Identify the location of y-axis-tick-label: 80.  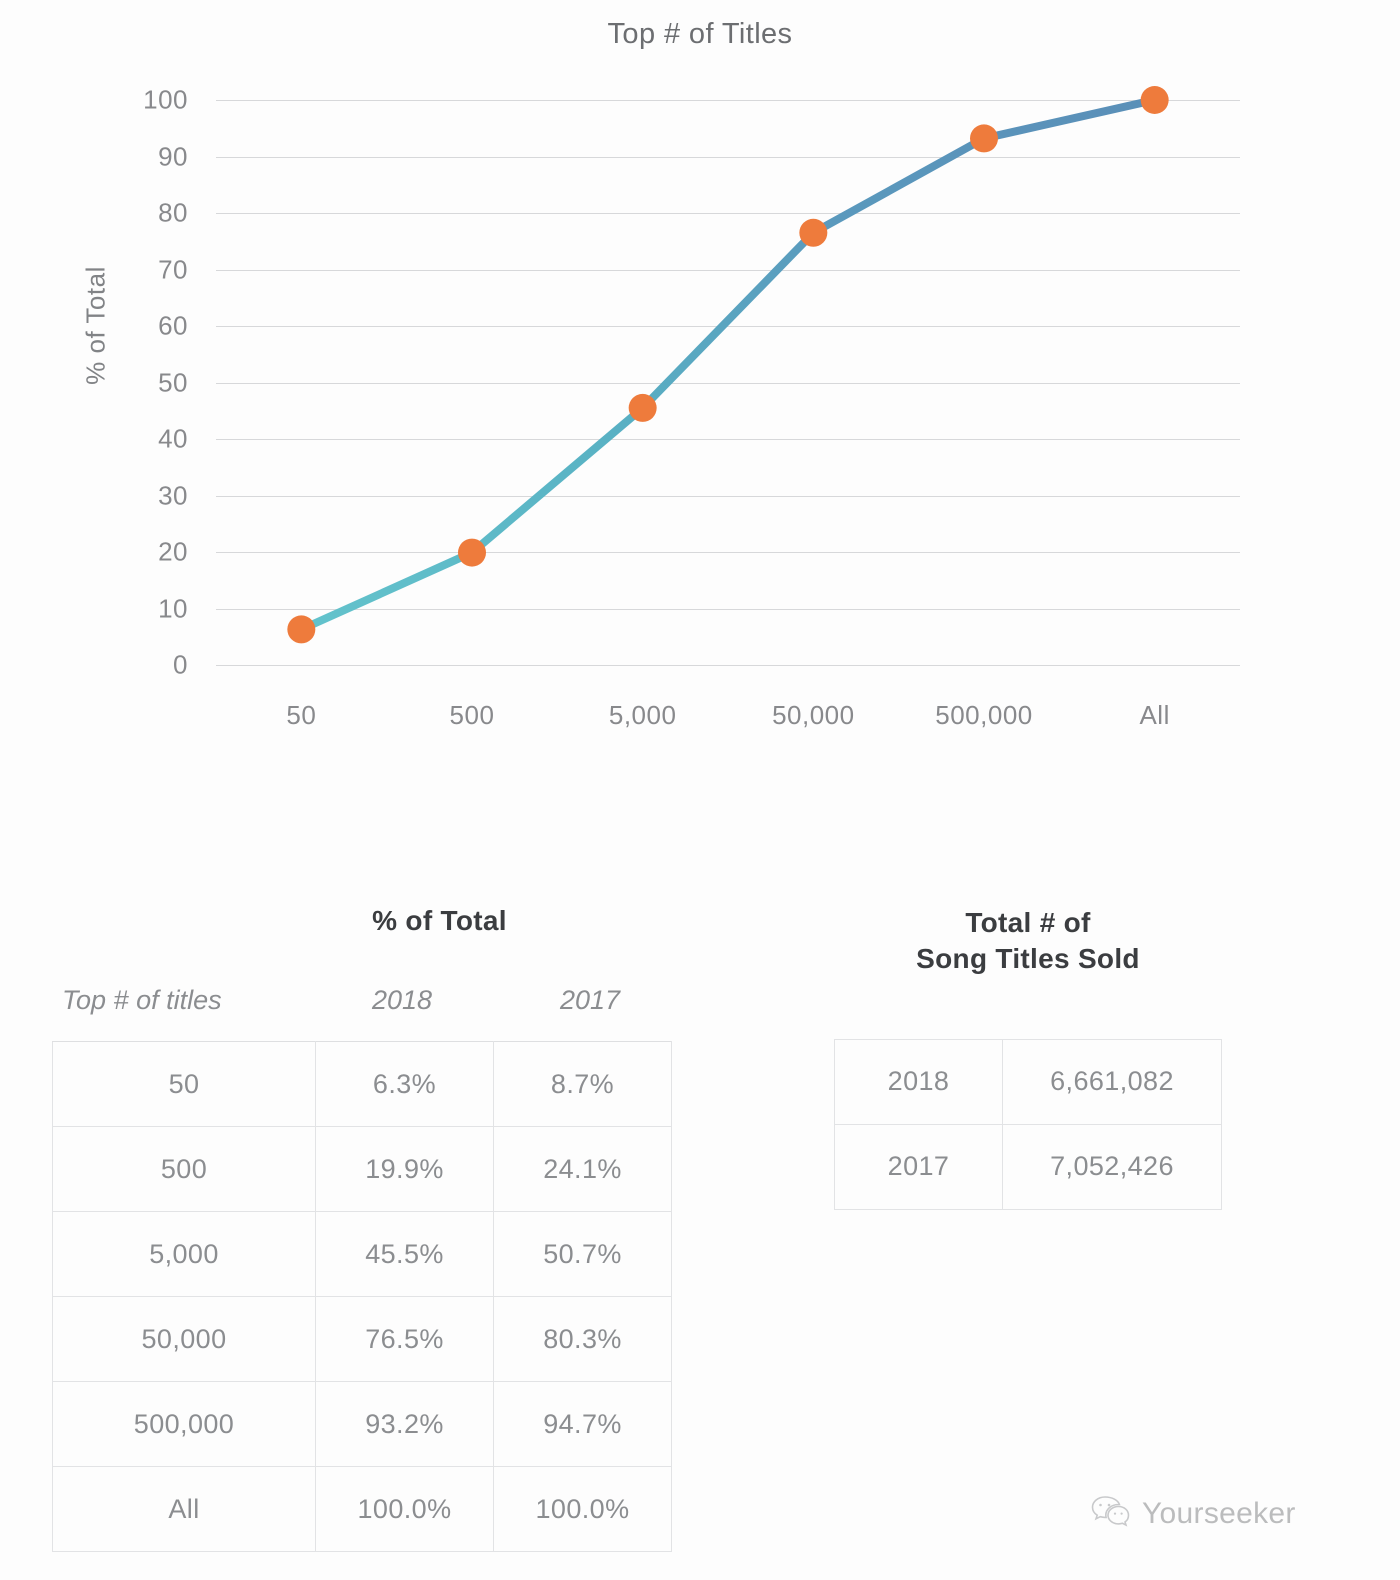
(173, 212).